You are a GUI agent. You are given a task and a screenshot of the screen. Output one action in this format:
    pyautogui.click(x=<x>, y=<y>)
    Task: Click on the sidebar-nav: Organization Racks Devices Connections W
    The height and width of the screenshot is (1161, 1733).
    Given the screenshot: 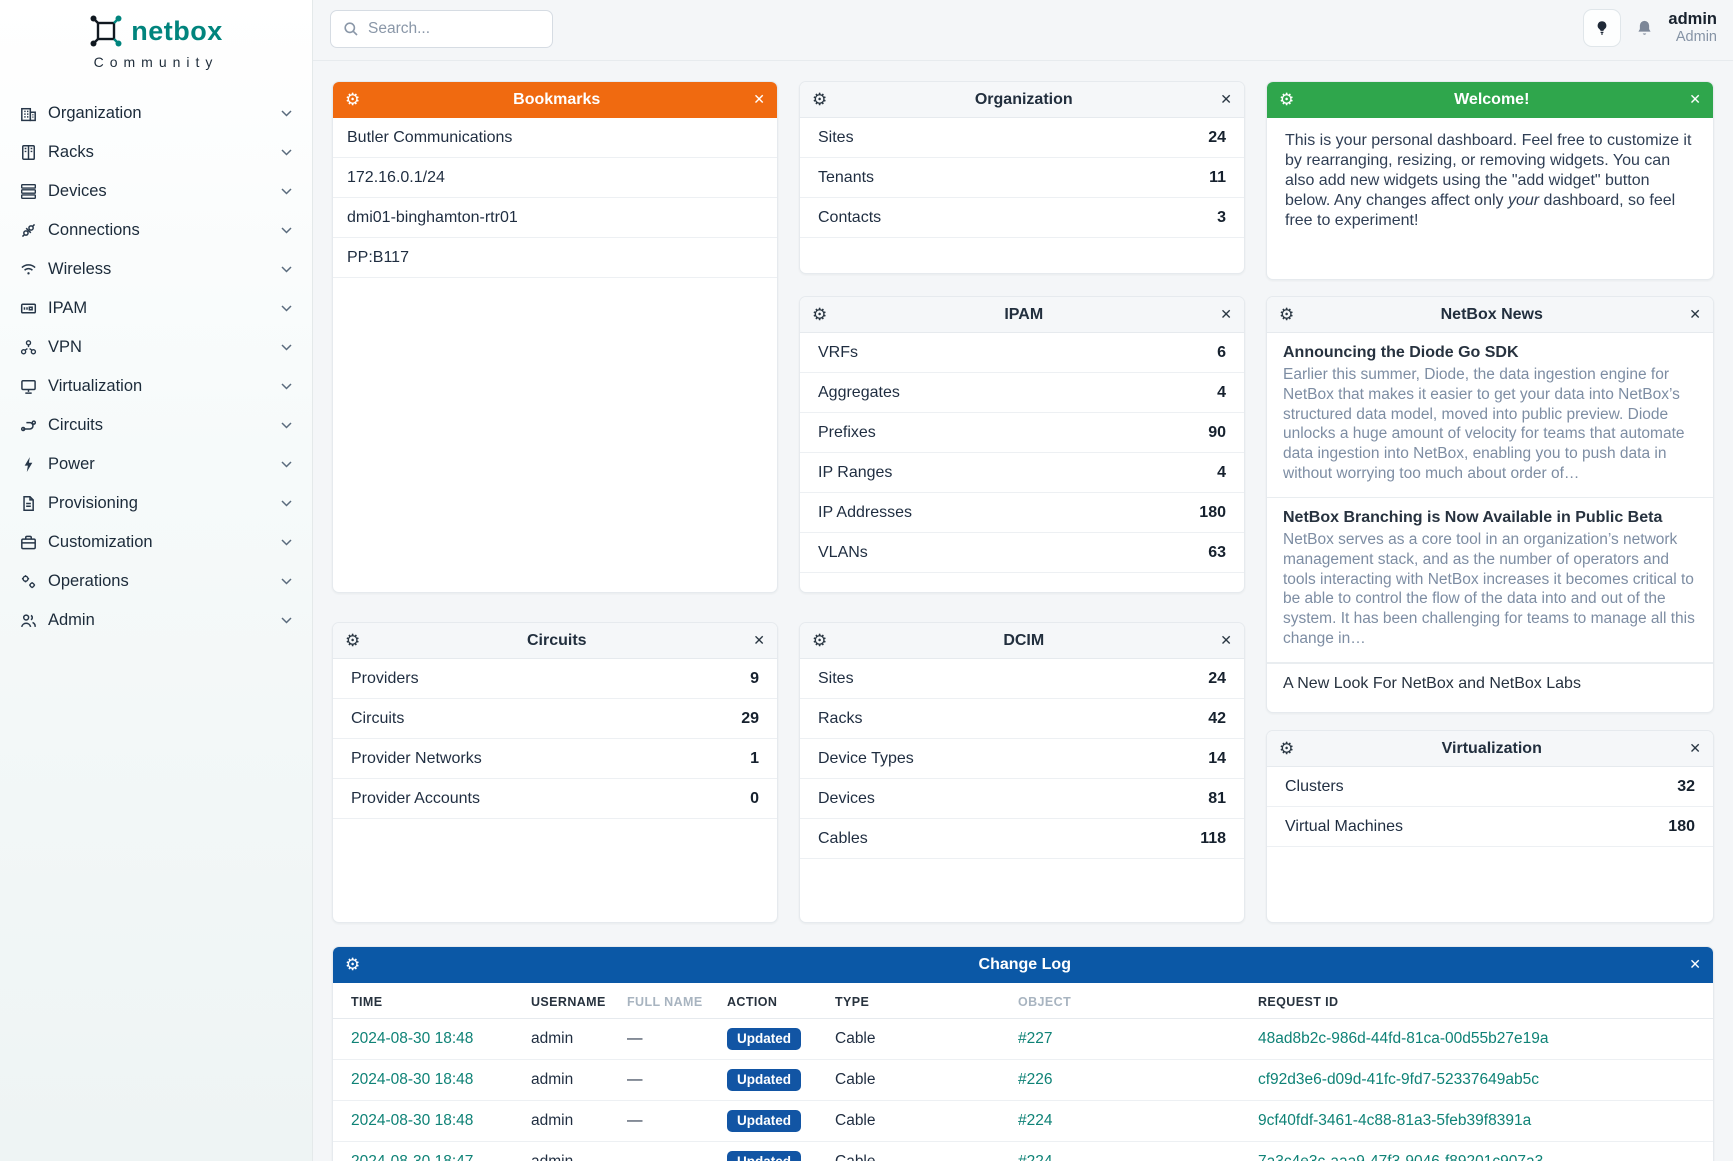 What is the action you would take?
    pyautogui.click(x=156, y=367)
    